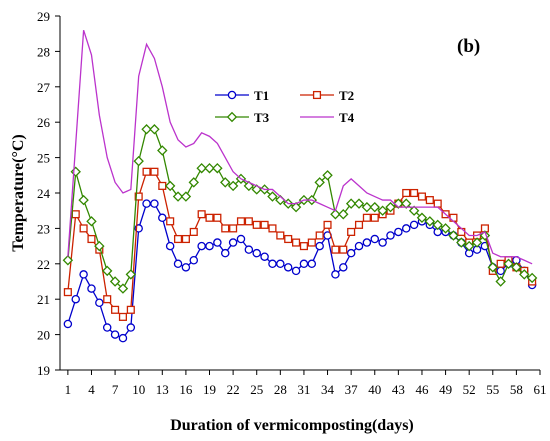  What do you see at coordinates (232, 117) in the screenshot?
I see `legend-marker-t3` at bounding box center [232, 117].